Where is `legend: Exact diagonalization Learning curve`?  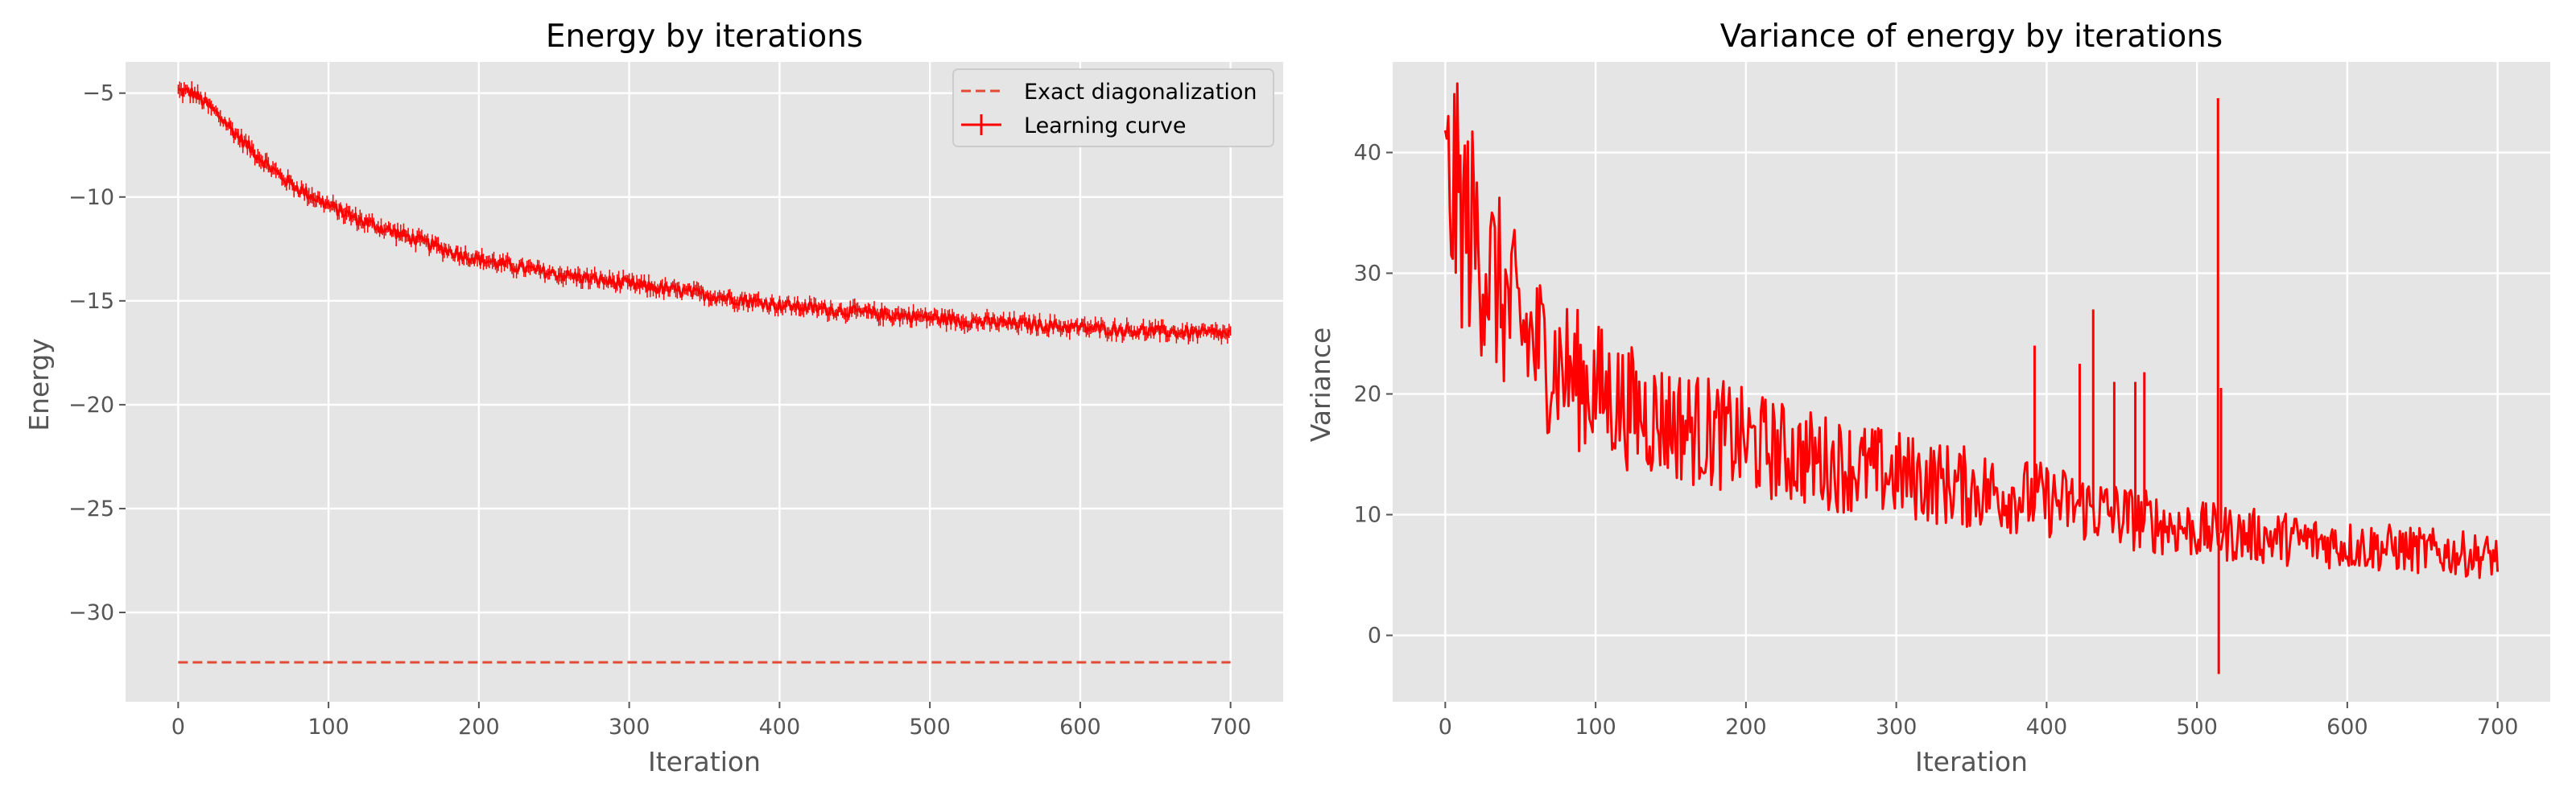
legend: Exact diagonalization Learning curve is located at coordinates (1113, 107).